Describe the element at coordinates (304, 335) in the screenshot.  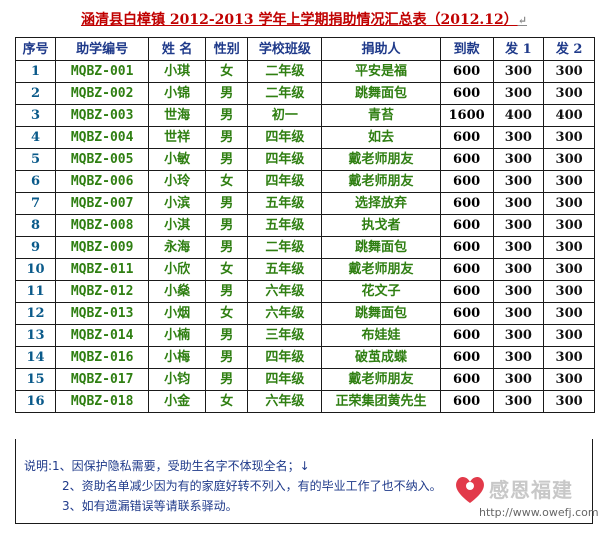
I see `table-row: 13 MQBZ-014 小楠男三年级 布娃娃 600 300 300` at that location.